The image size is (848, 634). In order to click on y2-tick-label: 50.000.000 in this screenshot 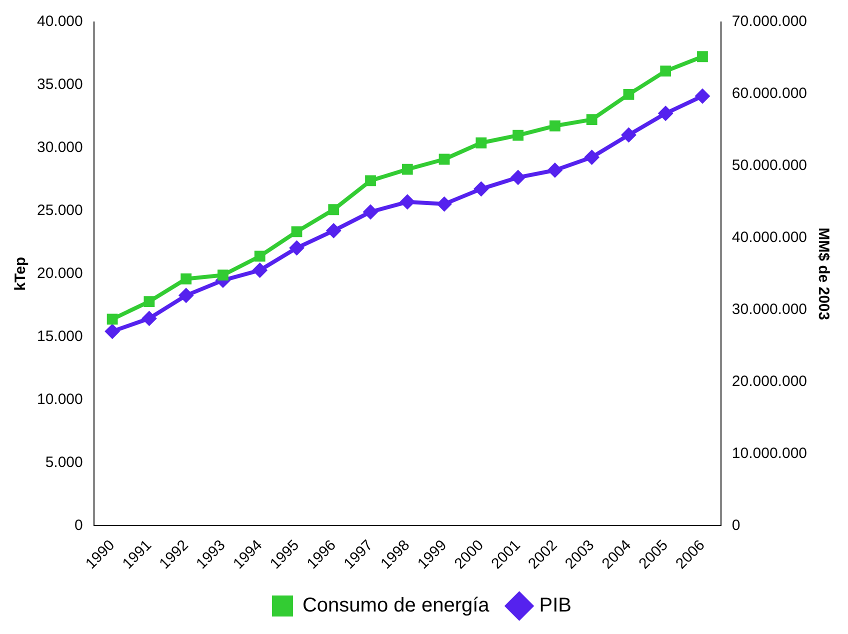, I will do `click(770, 165)`.